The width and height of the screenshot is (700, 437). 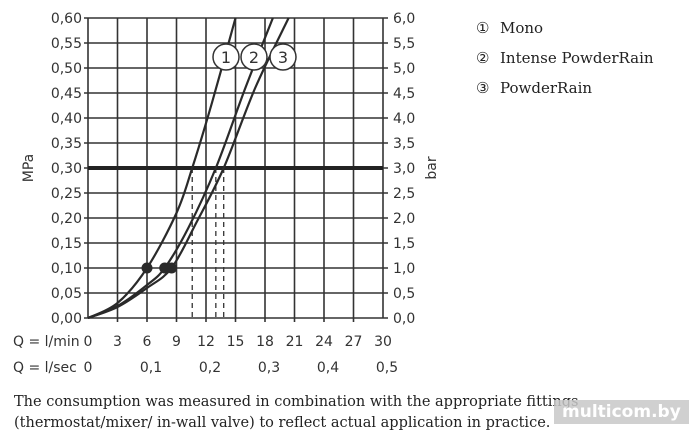 What do you see at coordinates (88, 342) in the screenshot?
I see `x-tick-label: 0` at bounding box center [88, 342].